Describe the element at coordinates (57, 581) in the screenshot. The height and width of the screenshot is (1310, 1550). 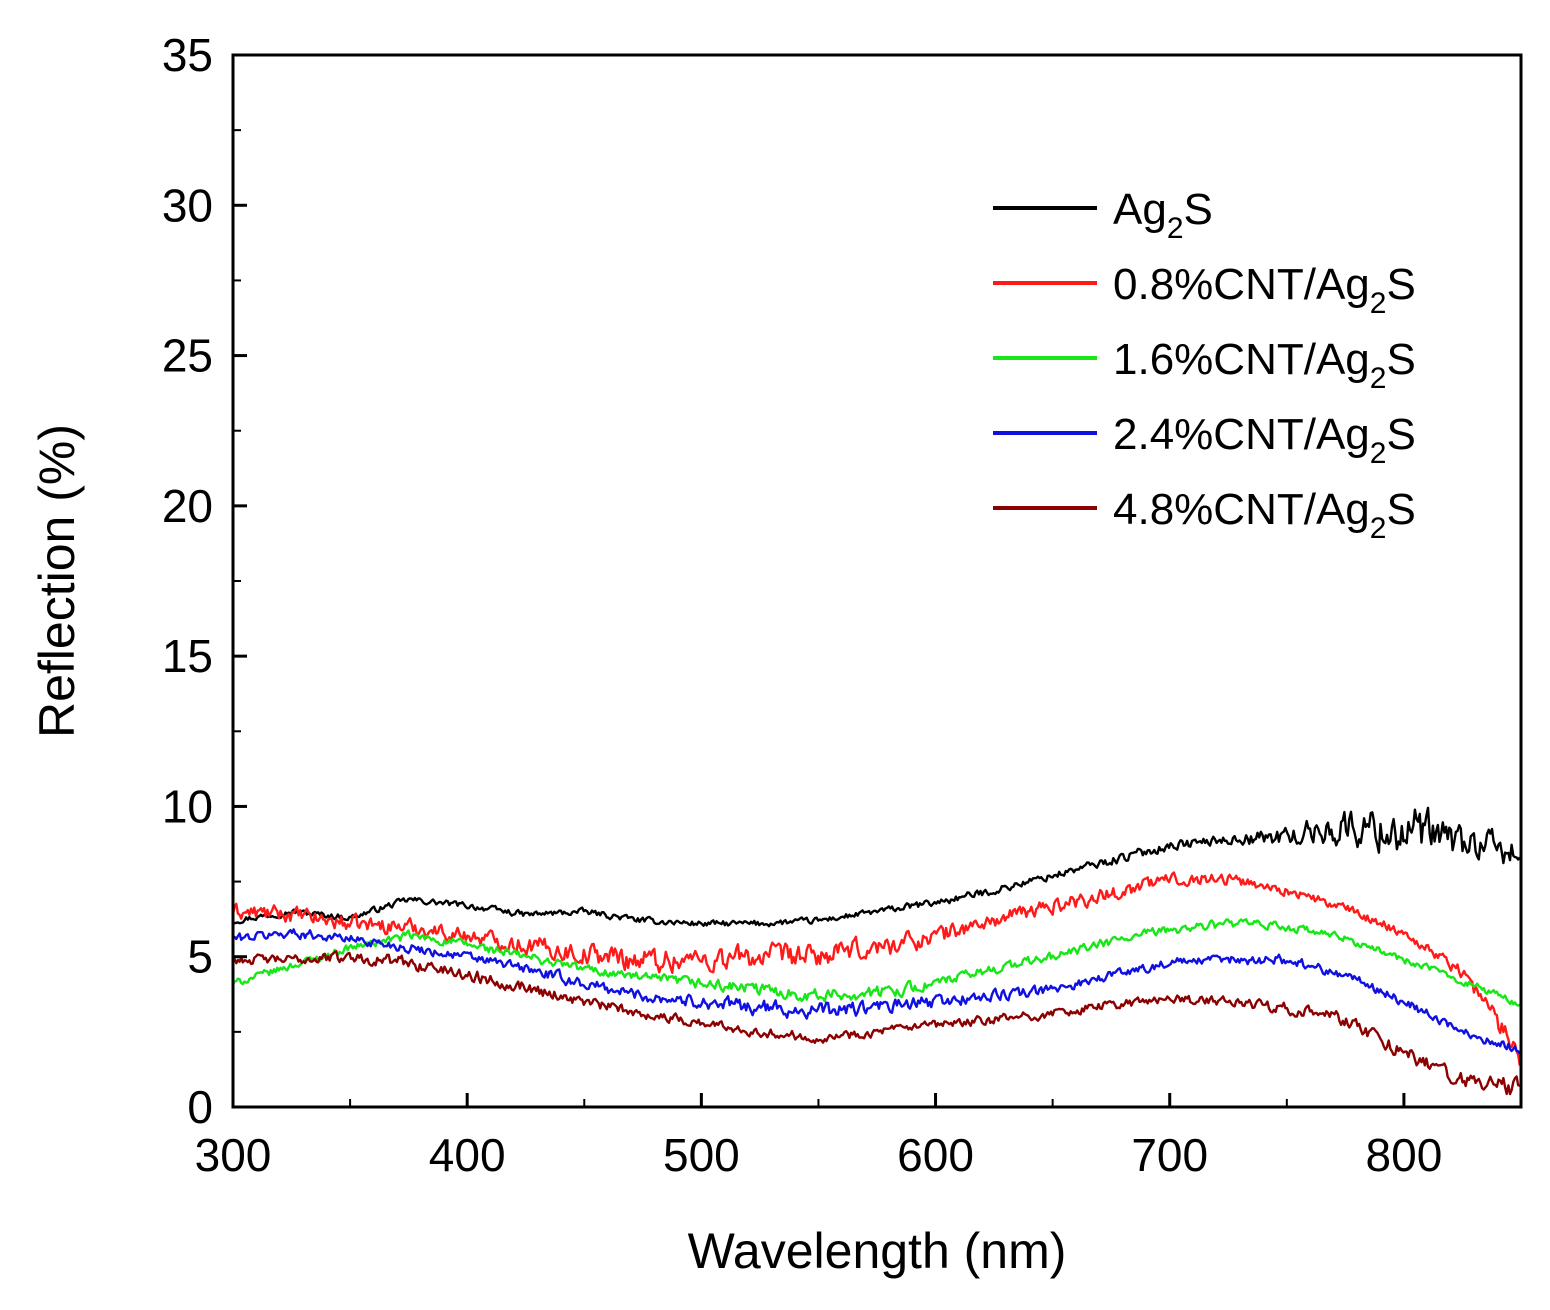
I see `y-axis-title: Reflection (%)` at that location.